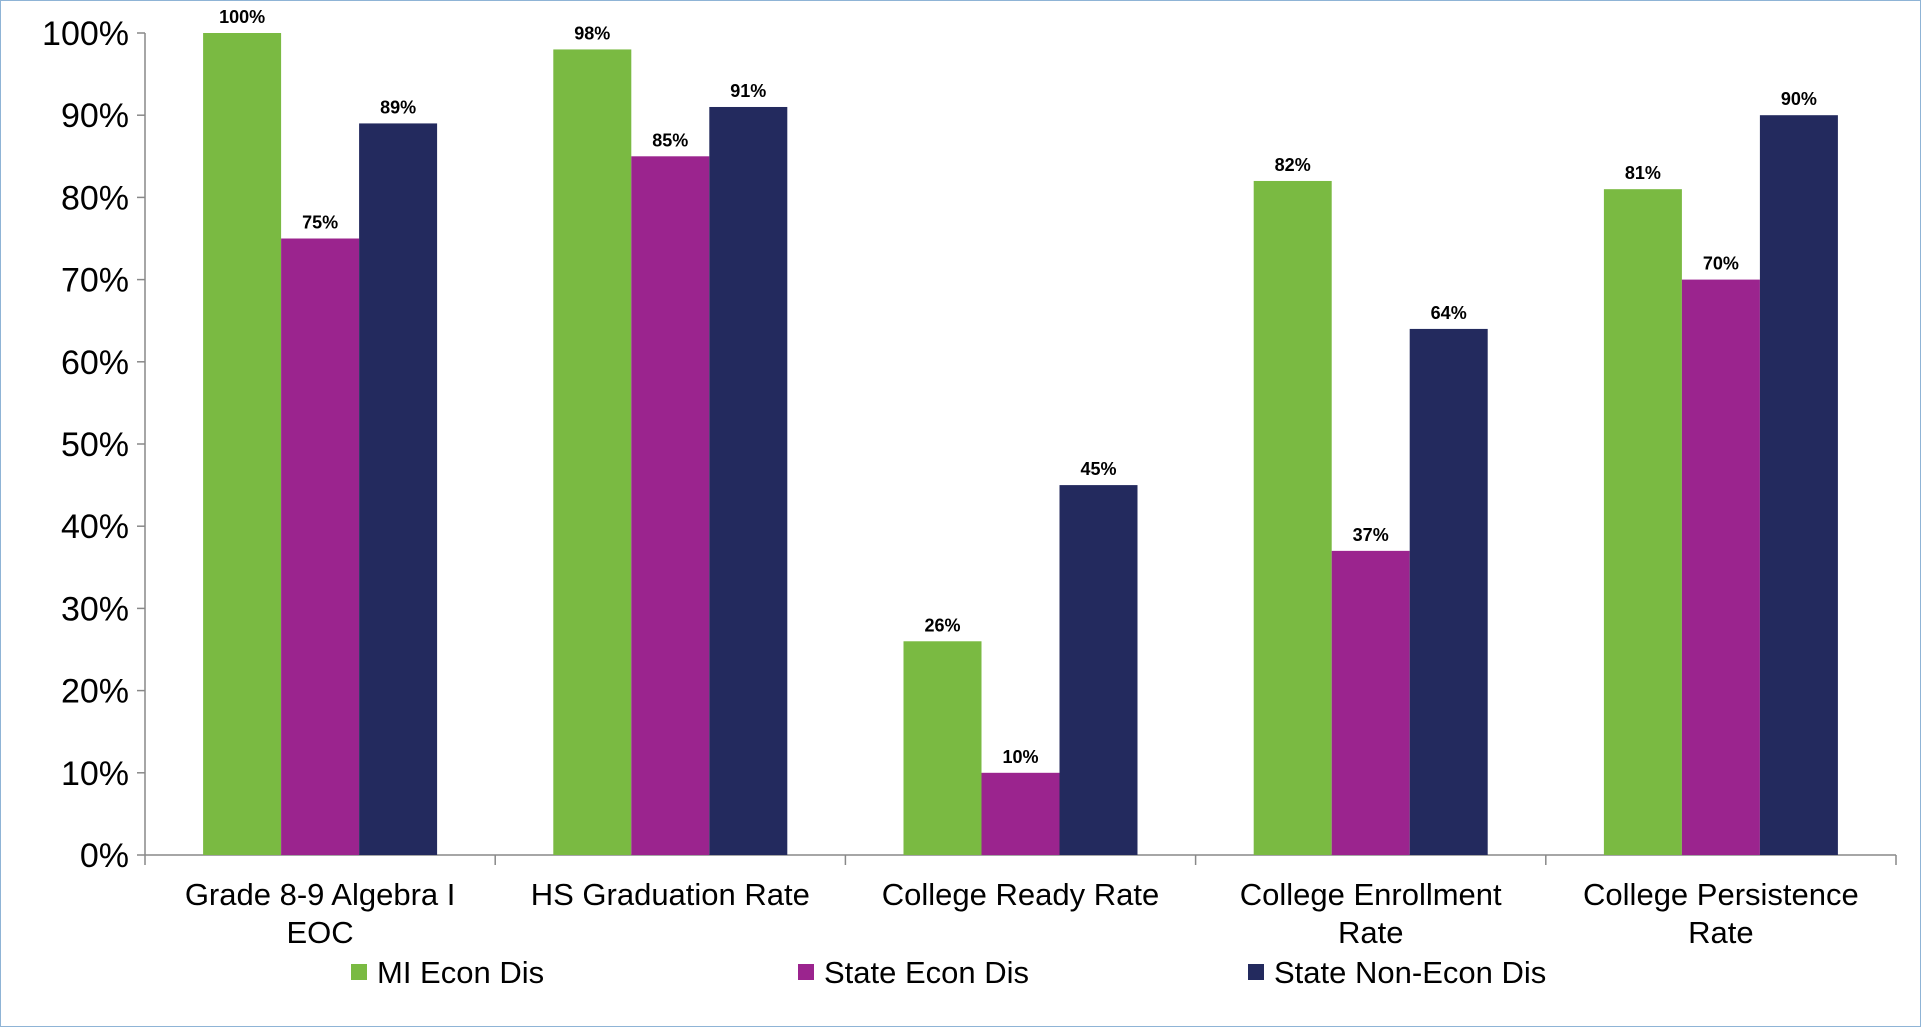 Image resolution: width=1921 pixels, height=1027 pixels. Describe the element at coordinates (460, 972) in the screenshot. I see `legend-label: MI Econ Dis` at that location.